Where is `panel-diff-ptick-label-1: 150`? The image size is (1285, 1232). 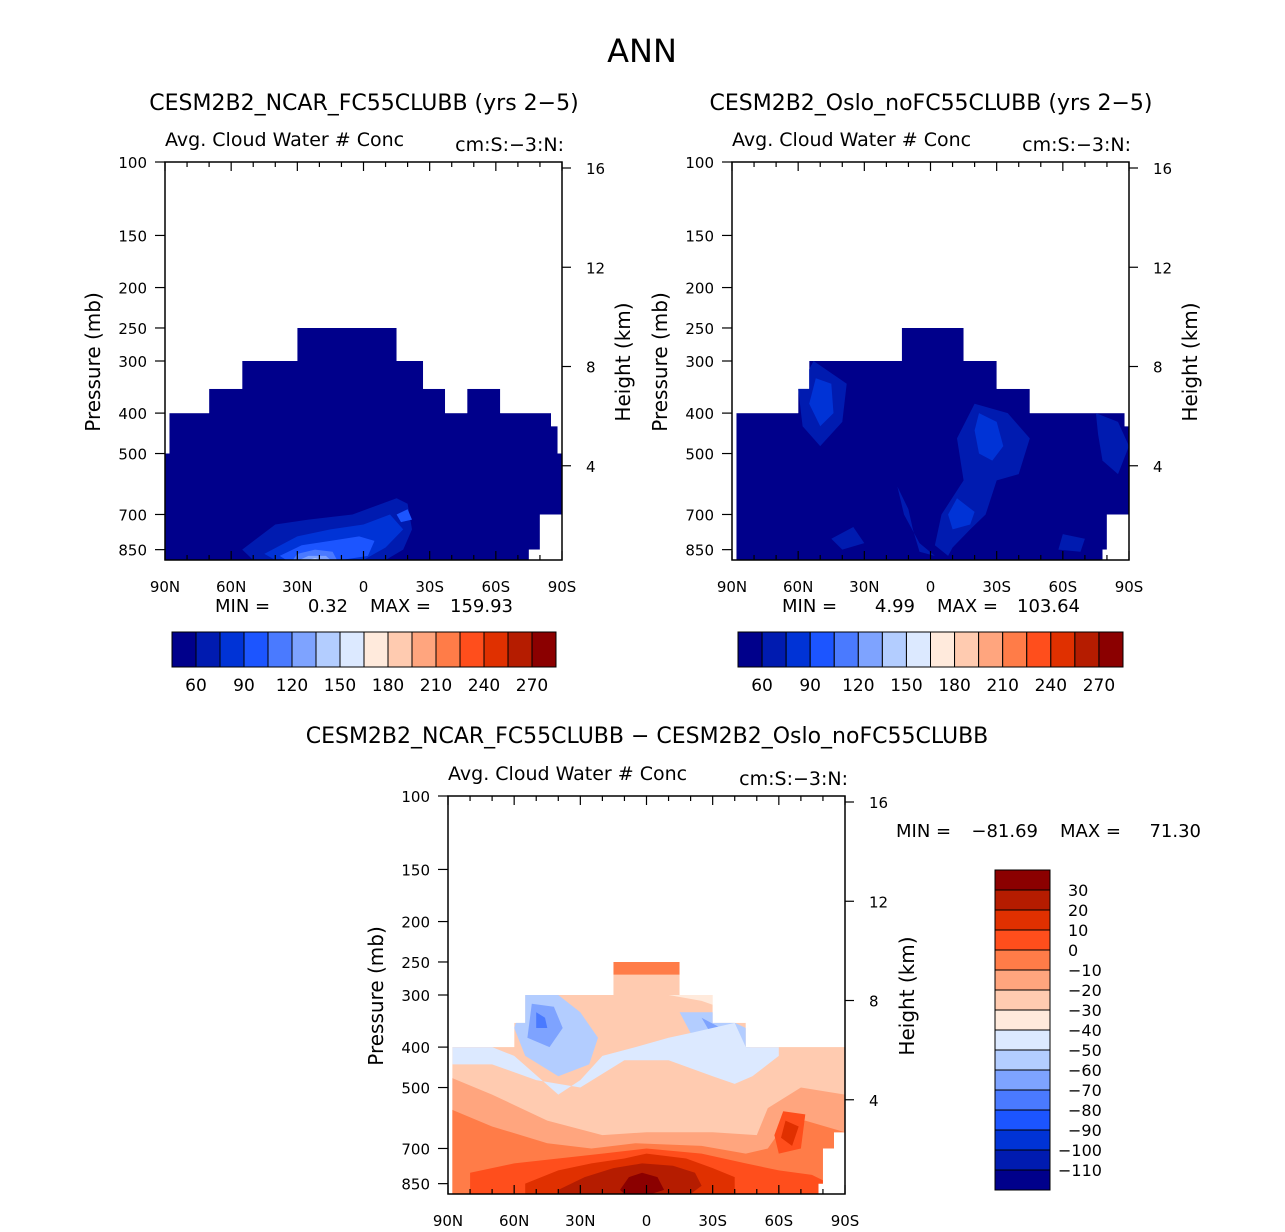 panel-diff-ptick-label-1: 150 is located at coordinates (415, 870).